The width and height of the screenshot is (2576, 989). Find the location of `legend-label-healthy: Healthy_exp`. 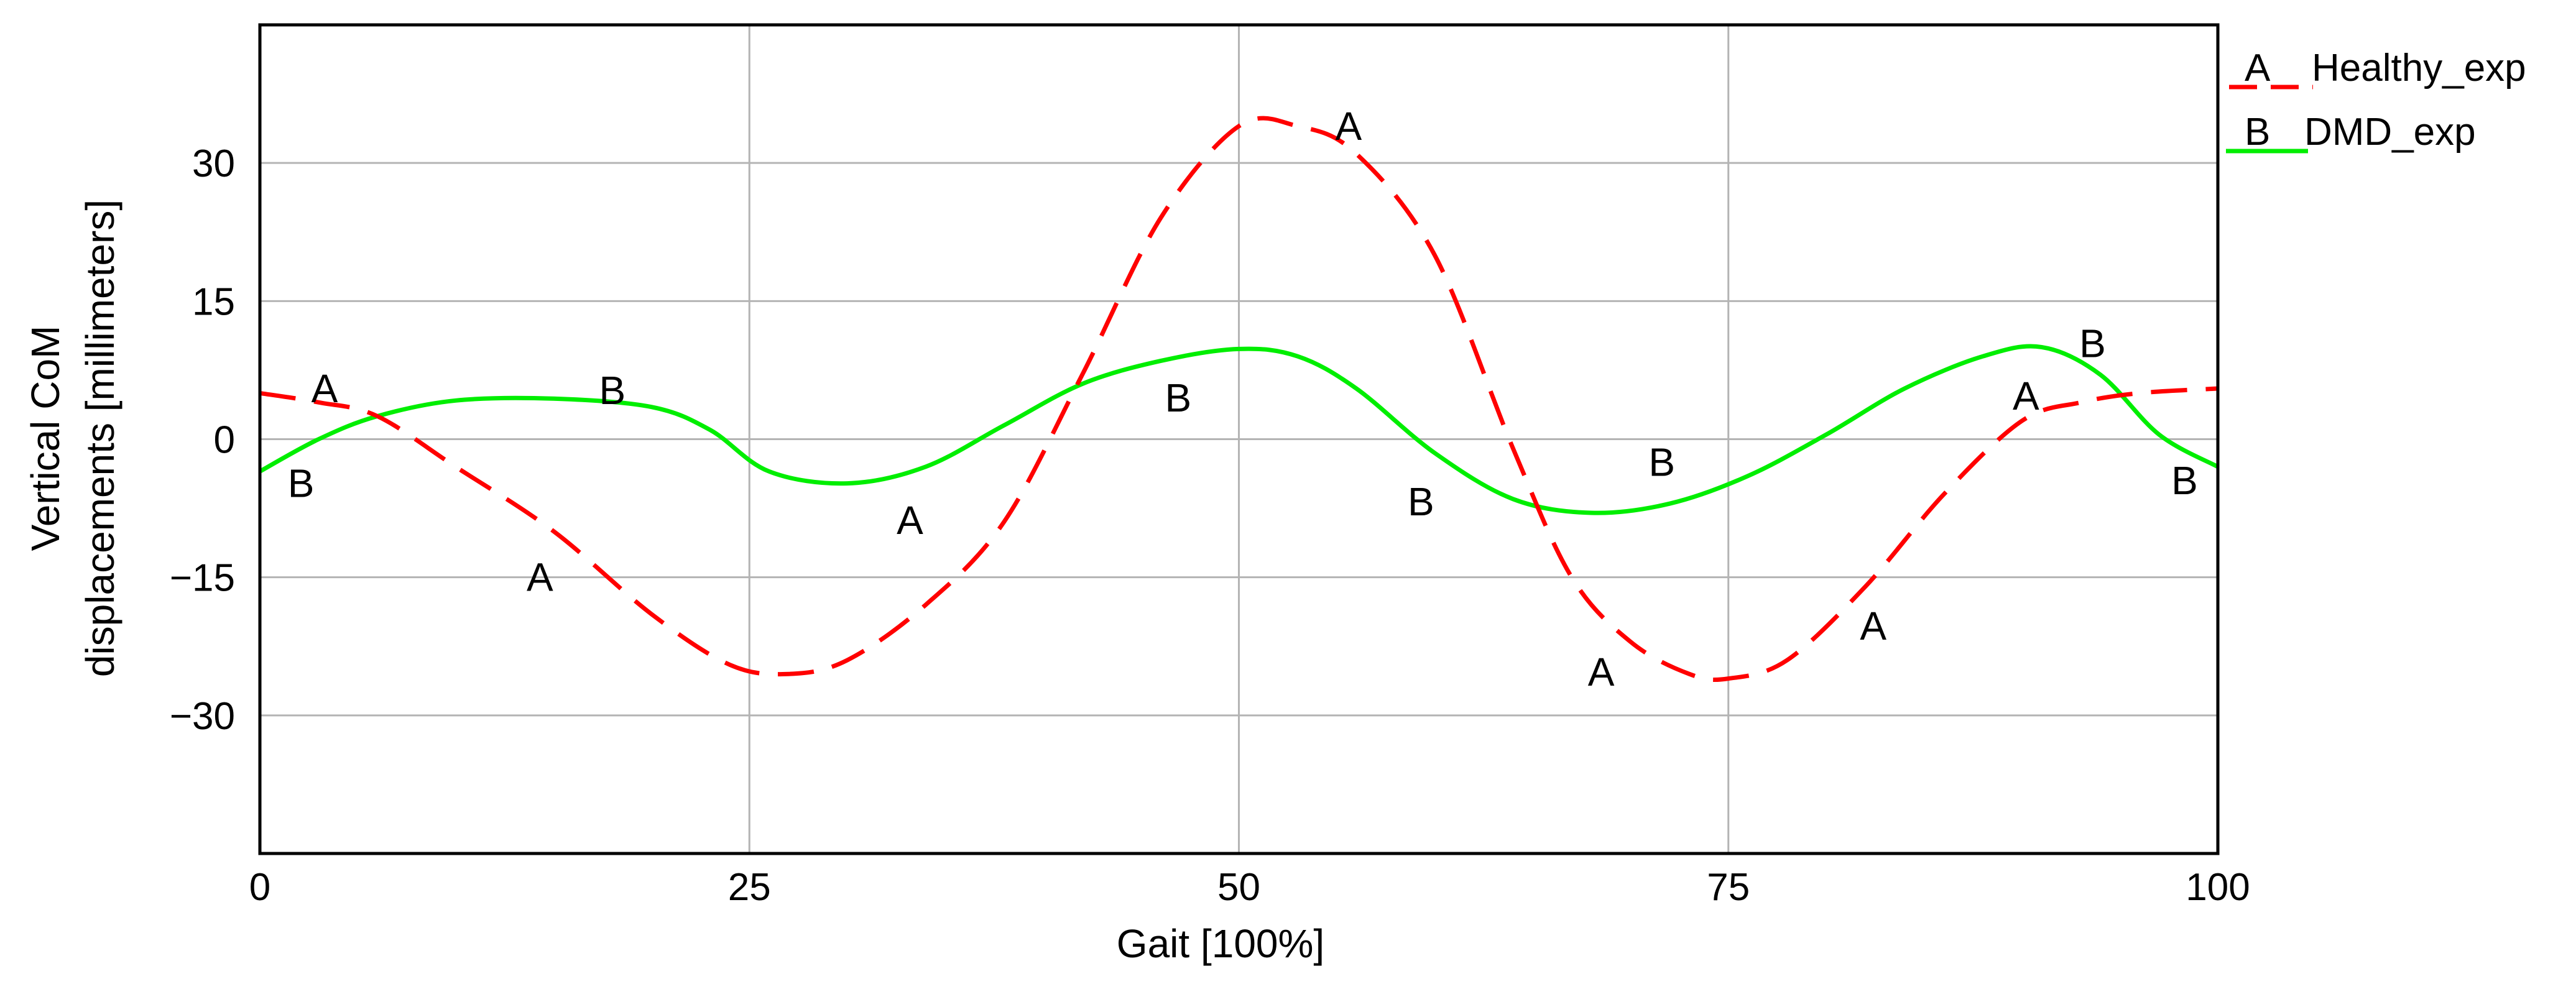

legend-label-healthy: Healthy_exp is located at coordinates (2419, 68).